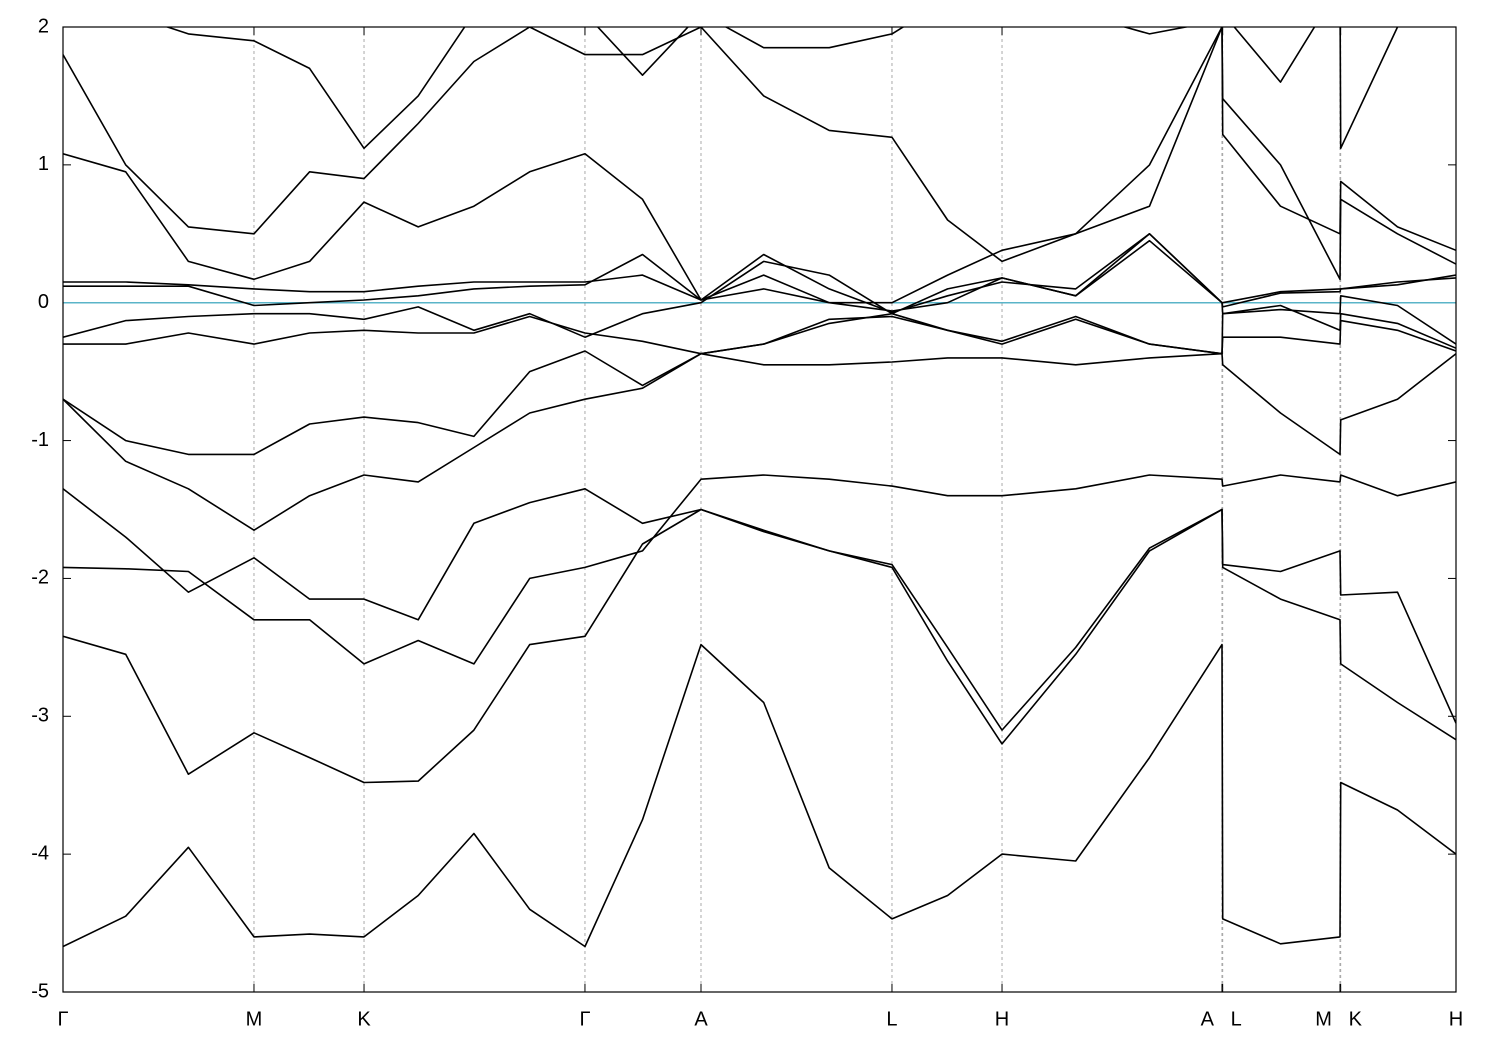 The image size is (1500, 1050). I want to click on y-tick-label: -1, so click(40, 440).